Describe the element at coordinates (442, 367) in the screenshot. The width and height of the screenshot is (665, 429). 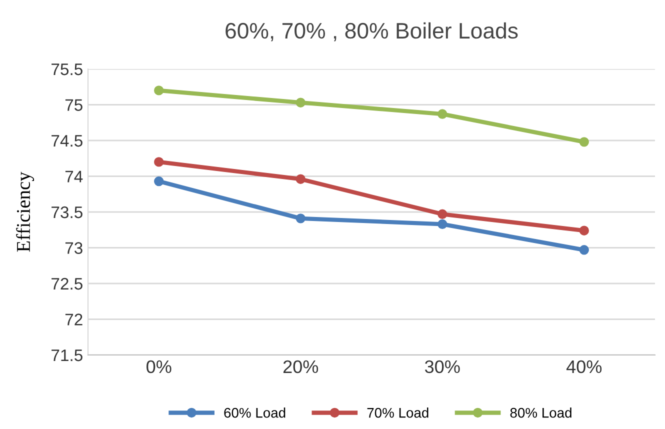
I see `x-tick-label: 30%` at that location.